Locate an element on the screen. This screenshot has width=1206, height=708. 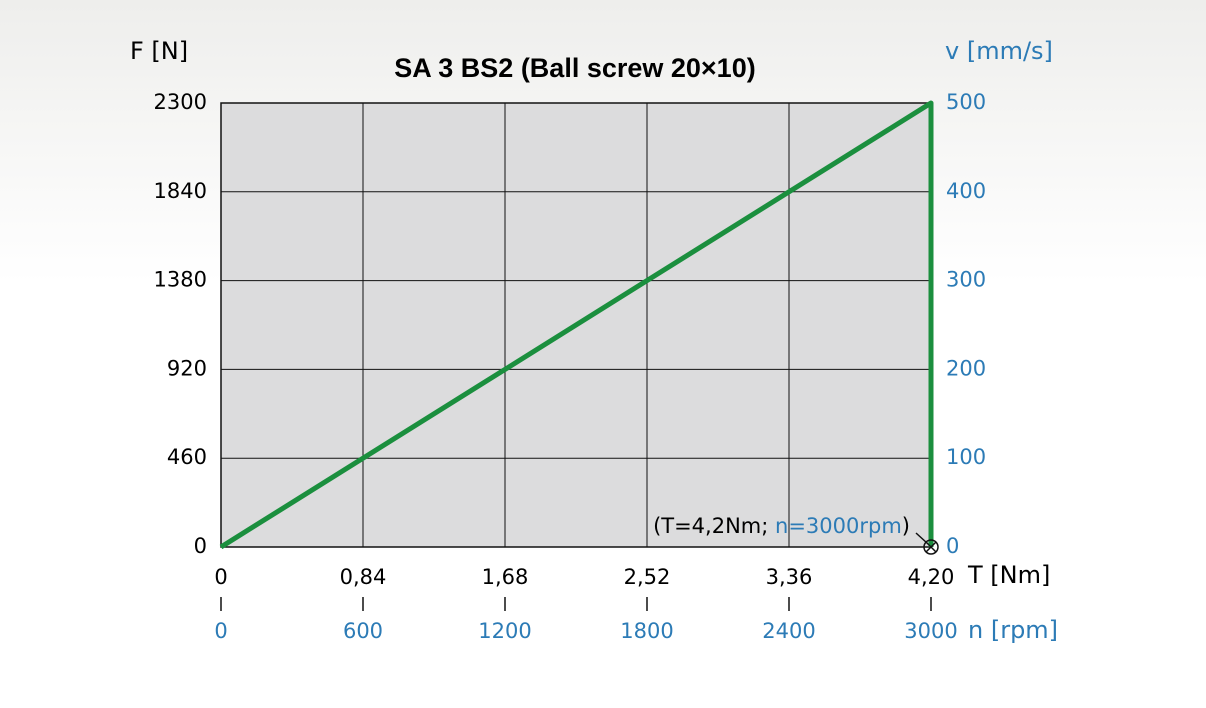
y-tick-label: 1840 is located at coordinates (180, 191).